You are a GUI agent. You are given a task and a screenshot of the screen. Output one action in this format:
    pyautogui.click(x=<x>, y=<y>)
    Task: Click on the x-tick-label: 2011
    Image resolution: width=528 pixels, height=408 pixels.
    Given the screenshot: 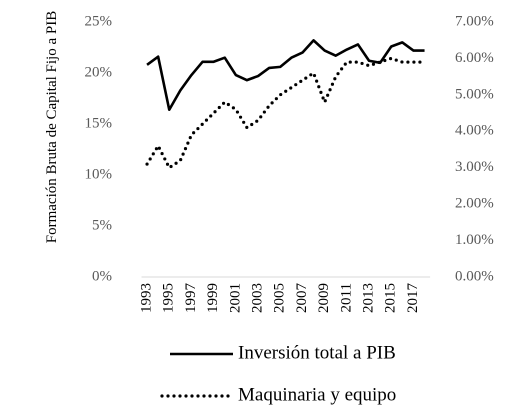 What is the action you would take?
    pyautogui.click(x=346, y=297)
    